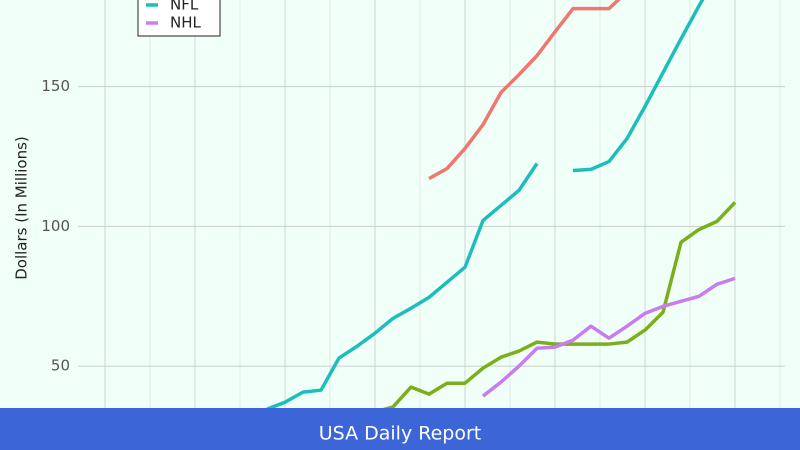 Image resolution: width=800 pixels, height=450 pixels. Describe the element at coordinates (400, 434) in the screenshot. I see `banner-text: USA Daily Report` at that location.